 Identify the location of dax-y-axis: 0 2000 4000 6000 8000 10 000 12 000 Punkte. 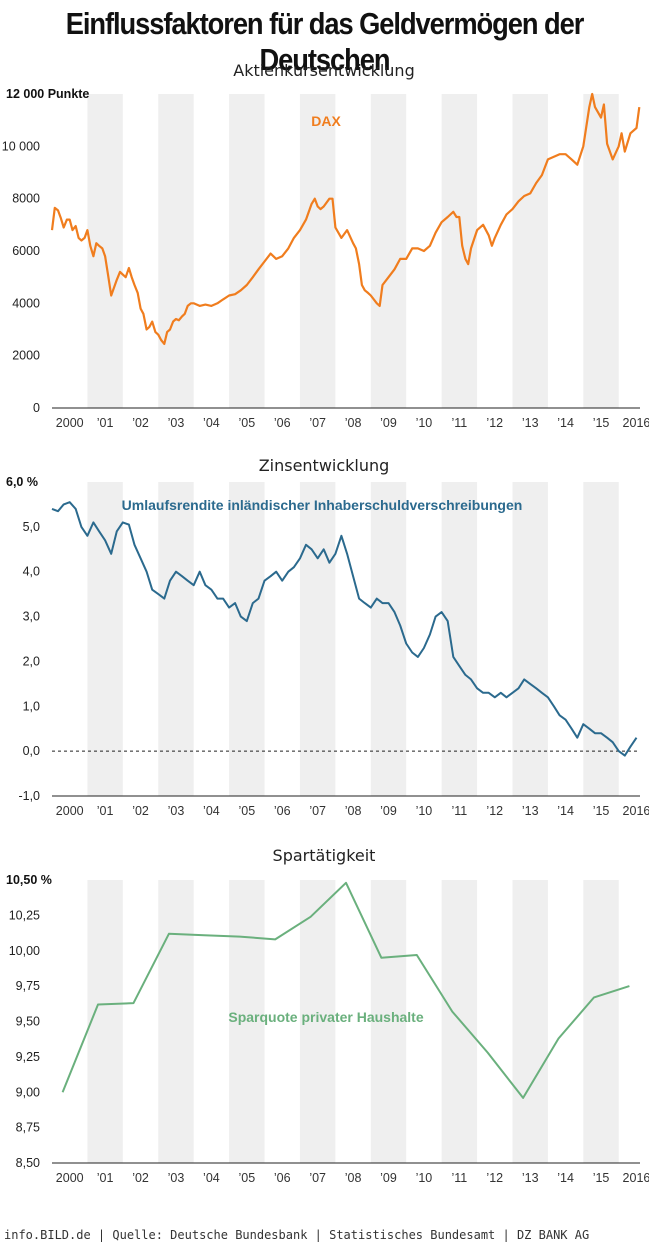
(46, 251).